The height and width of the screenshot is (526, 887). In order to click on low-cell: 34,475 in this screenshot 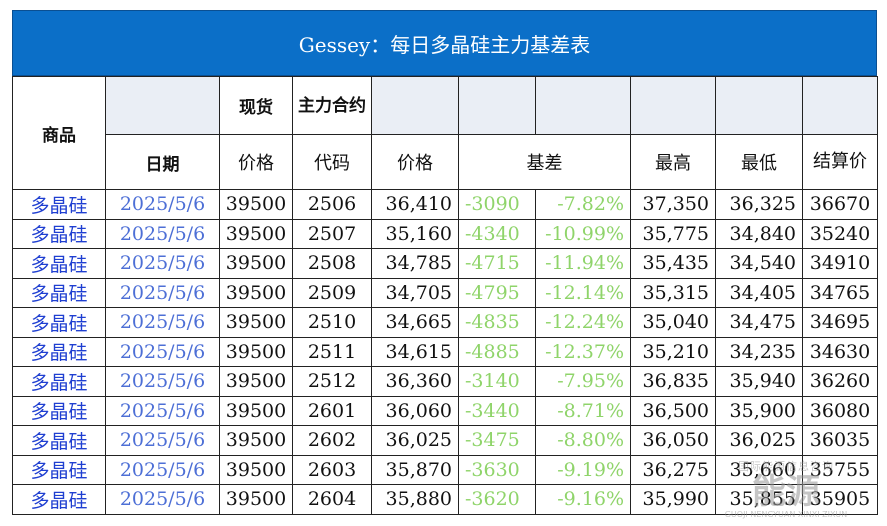, I will do `click(759, 322)`.